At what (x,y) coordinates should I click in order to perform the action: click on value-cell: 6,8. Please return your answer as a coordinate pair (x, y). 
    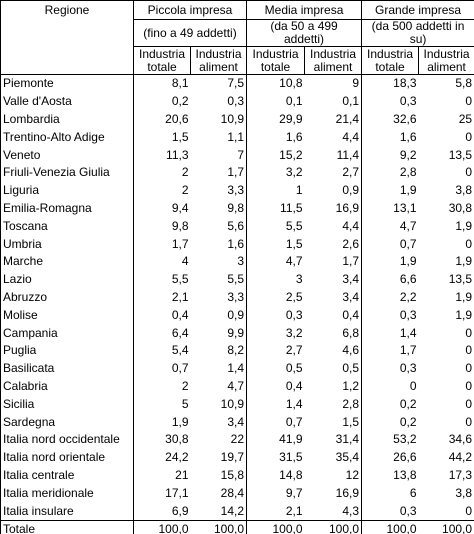
    Looking at the image, I should click on (351, 332).